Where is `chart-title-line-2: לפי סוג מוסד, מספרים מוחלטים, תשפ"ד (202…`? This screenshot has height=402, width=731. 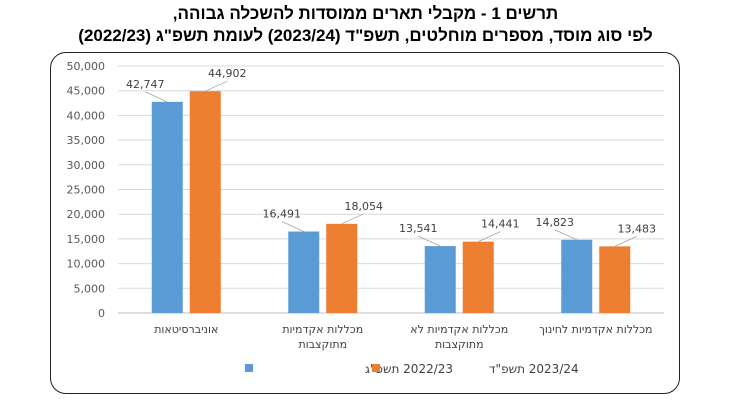
chart-title-line-2: לפי סוג מוסד, מספרים מוחלטים, תשפ"ד (202… is located at coordinates (365, 35).